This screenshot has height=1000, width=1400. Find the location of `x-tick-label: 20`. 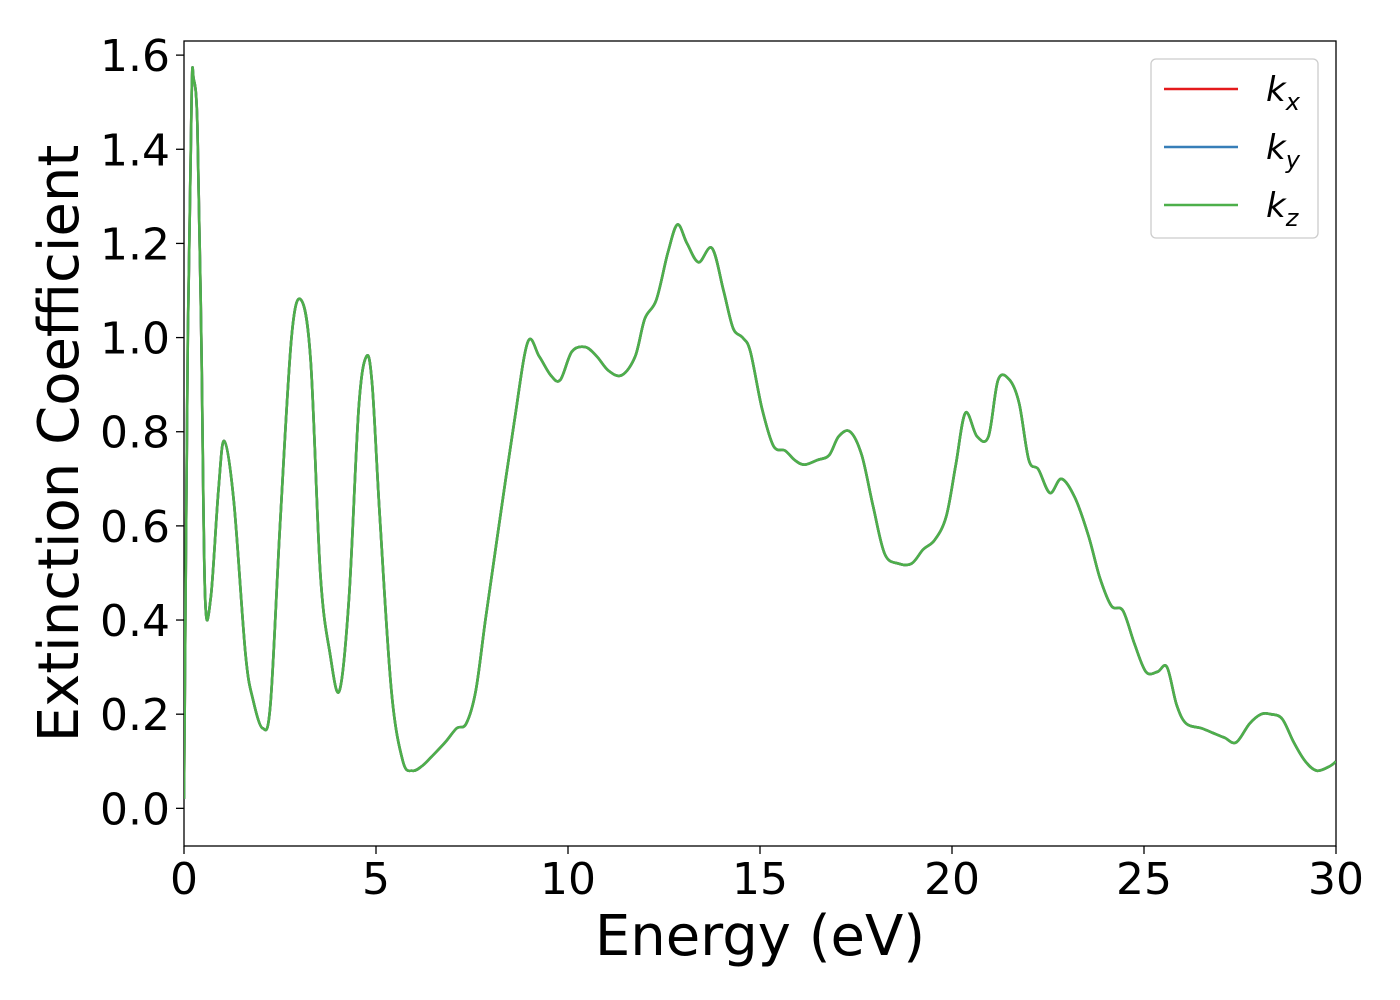

x-tick-label: 20 is located at coordinates (952, 879).